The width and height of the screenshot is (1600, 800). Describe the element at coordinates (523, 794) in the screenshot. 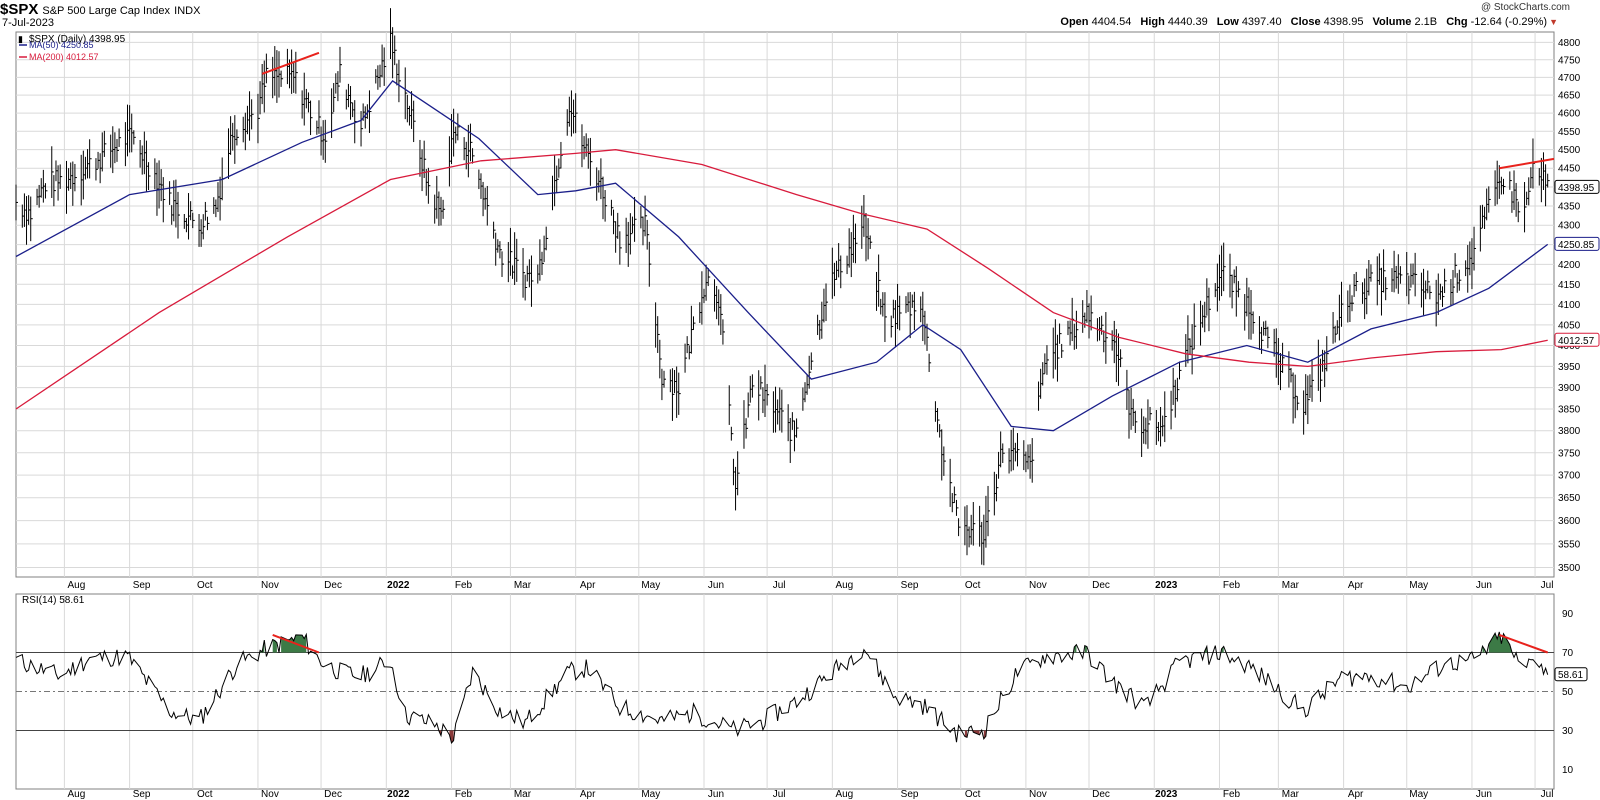

I see `rsi-x-tick-label: Mar` at that location.